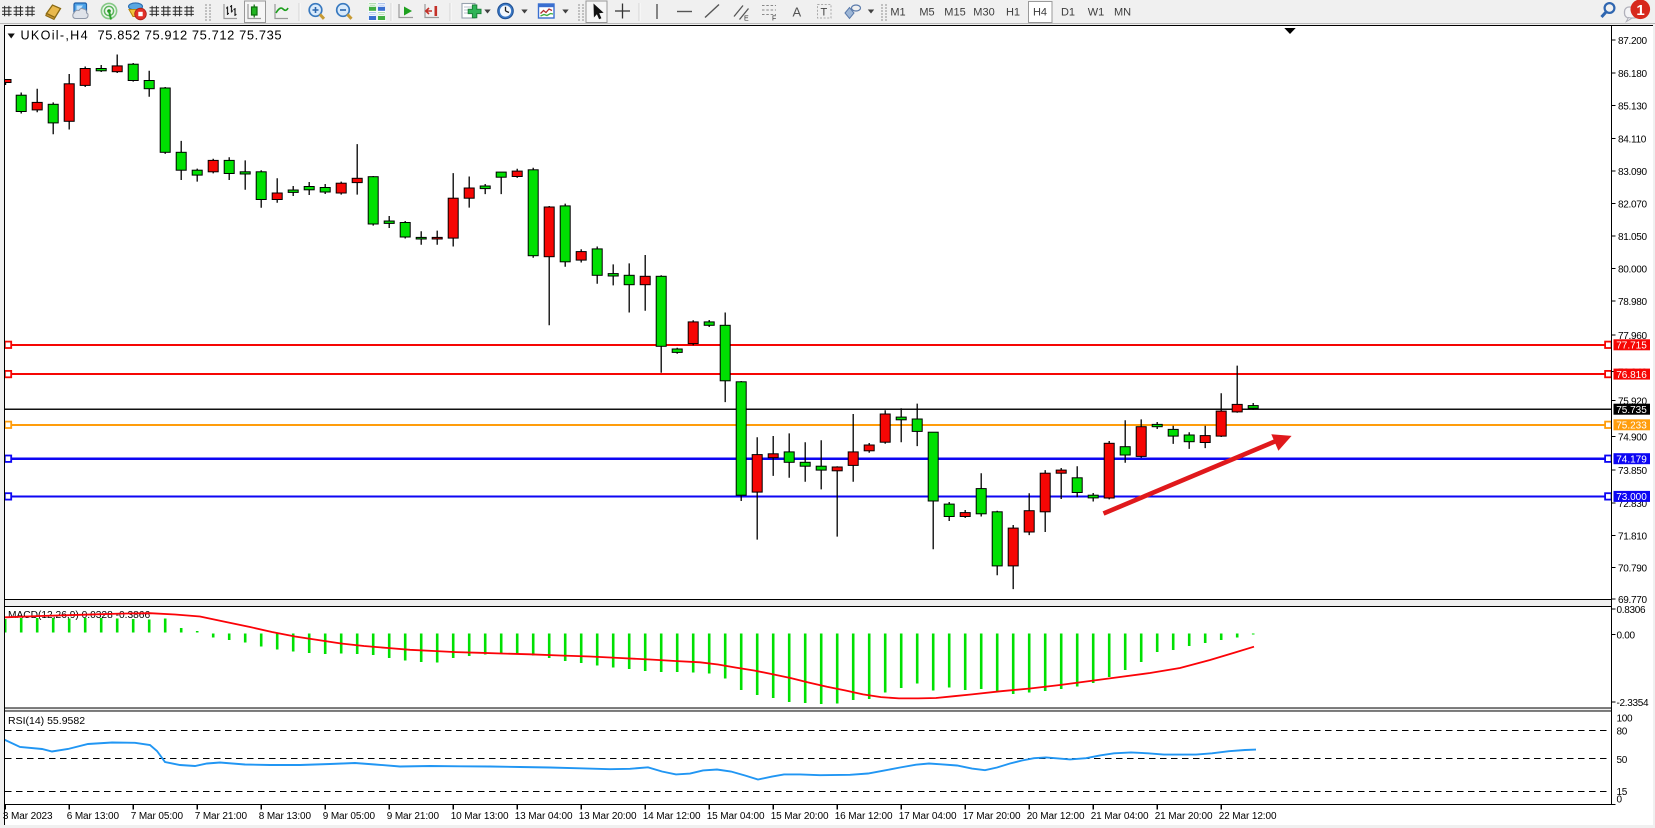  Describe the element at coordinates (736, 816) in the screenshot. I see `svg-text: 15 Mar 04:00` at that location.